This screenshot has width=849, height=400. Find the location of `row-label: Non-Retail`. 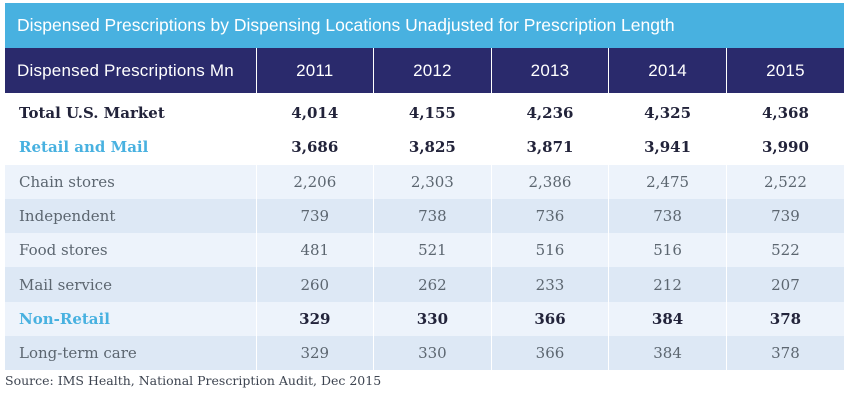

row-label: Non-Retail is located at coordinates (130, 319).